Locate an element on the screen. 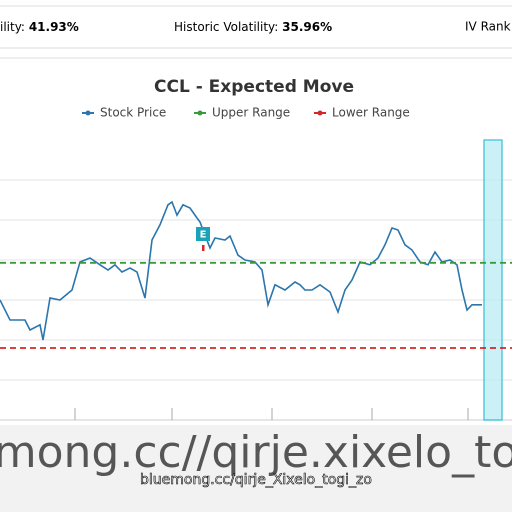 Image resolution: width=512 pixels, height=512 pixels. legend-label: Lower Range is located at coordinates (371, 113).